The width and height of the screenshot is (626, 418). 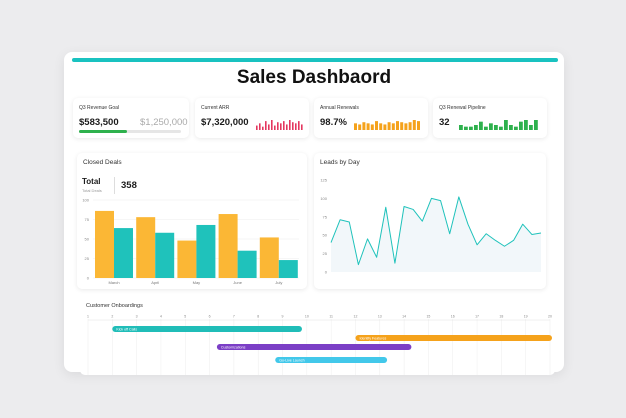 What do you see at coordinates (356, 317) in the screenshot?
I see `gantt-tick: 12` at bounding box center [356, 317].